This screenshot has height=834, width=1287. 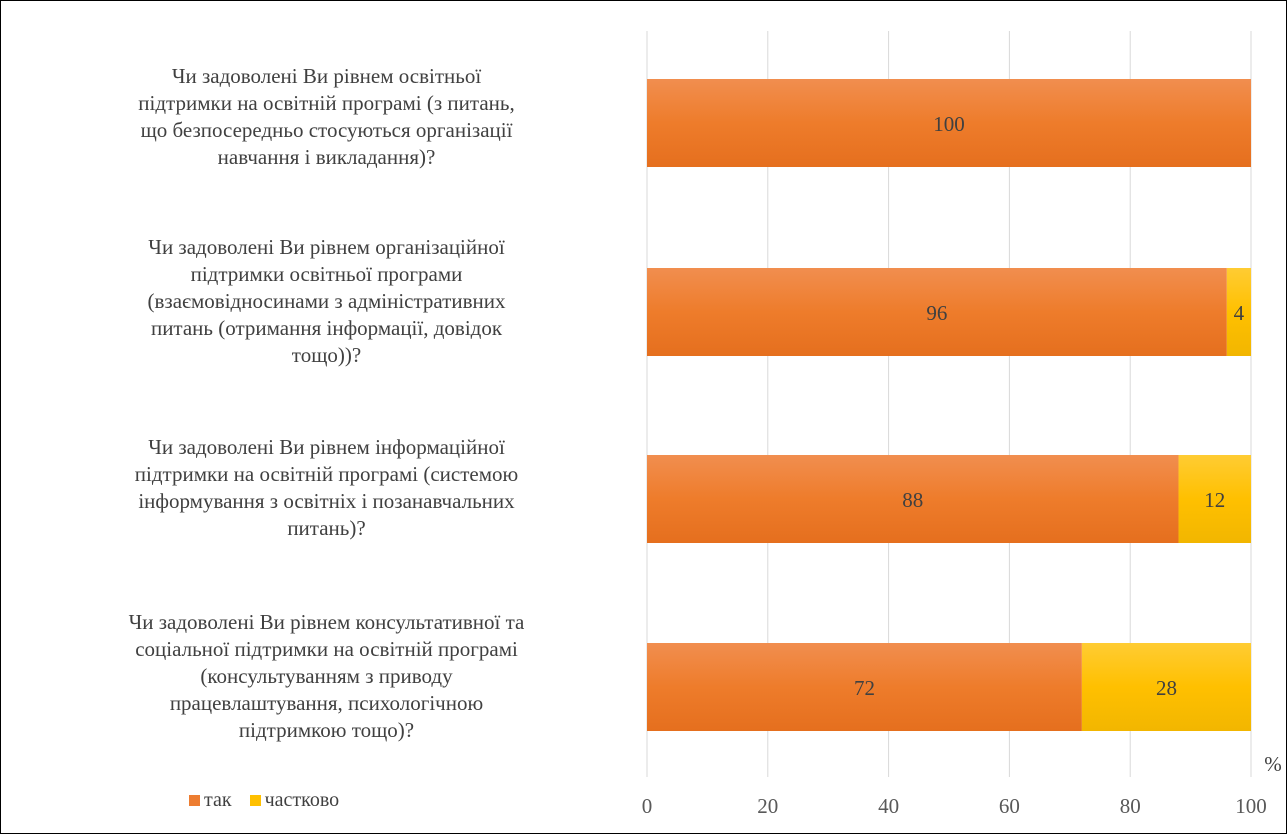 What do you see at coordinates (1009, 806) in the screenshot?
I see `x-tick-label-60: 60` at bounding box center [1009, 806].